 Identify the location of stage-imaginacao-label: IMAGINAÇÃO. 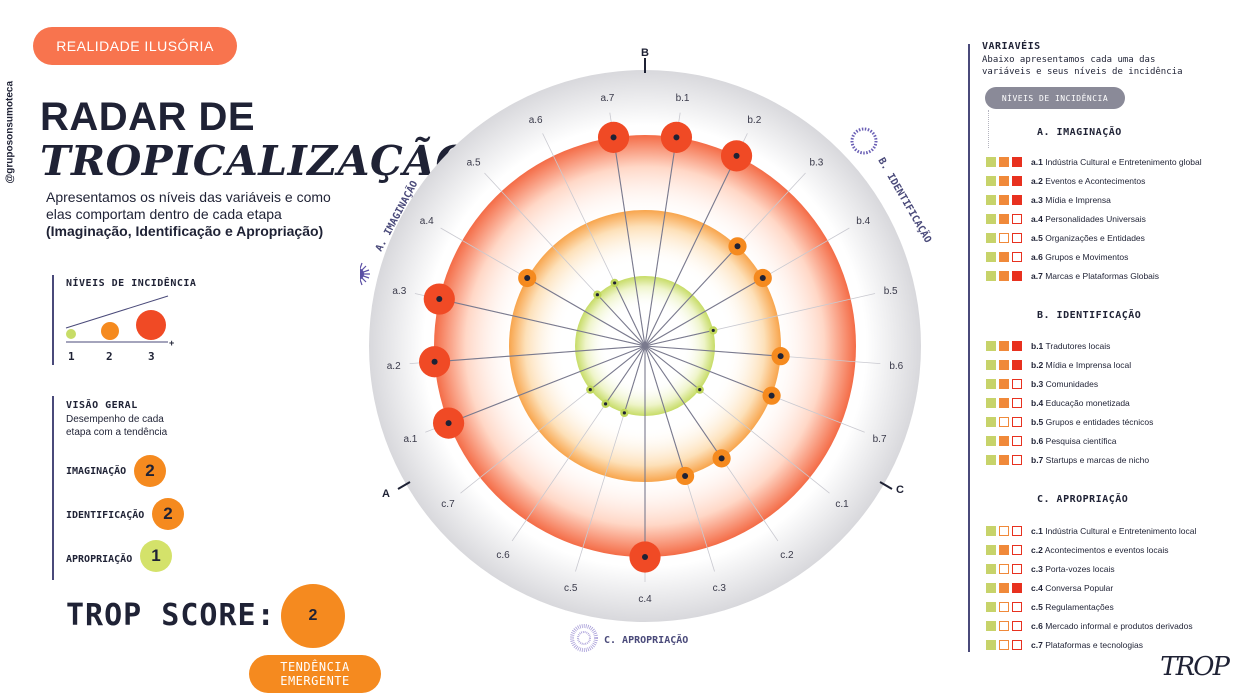
(96, 471).